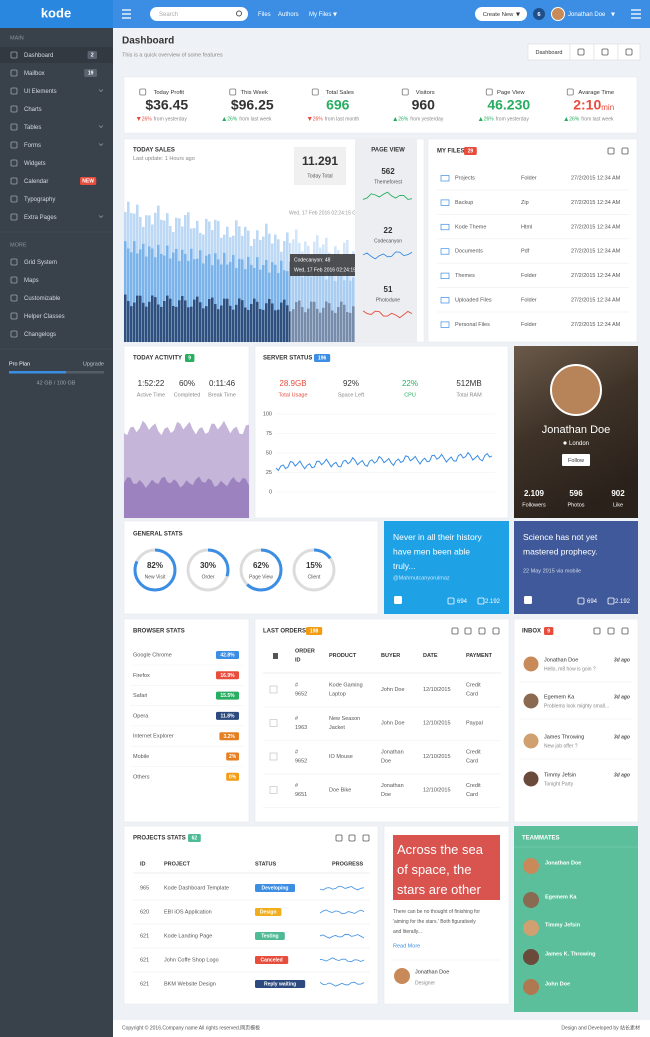  Describe the element at coordinates (511, 93) in the screenshot. I see `stat-label: Page View` at that location.